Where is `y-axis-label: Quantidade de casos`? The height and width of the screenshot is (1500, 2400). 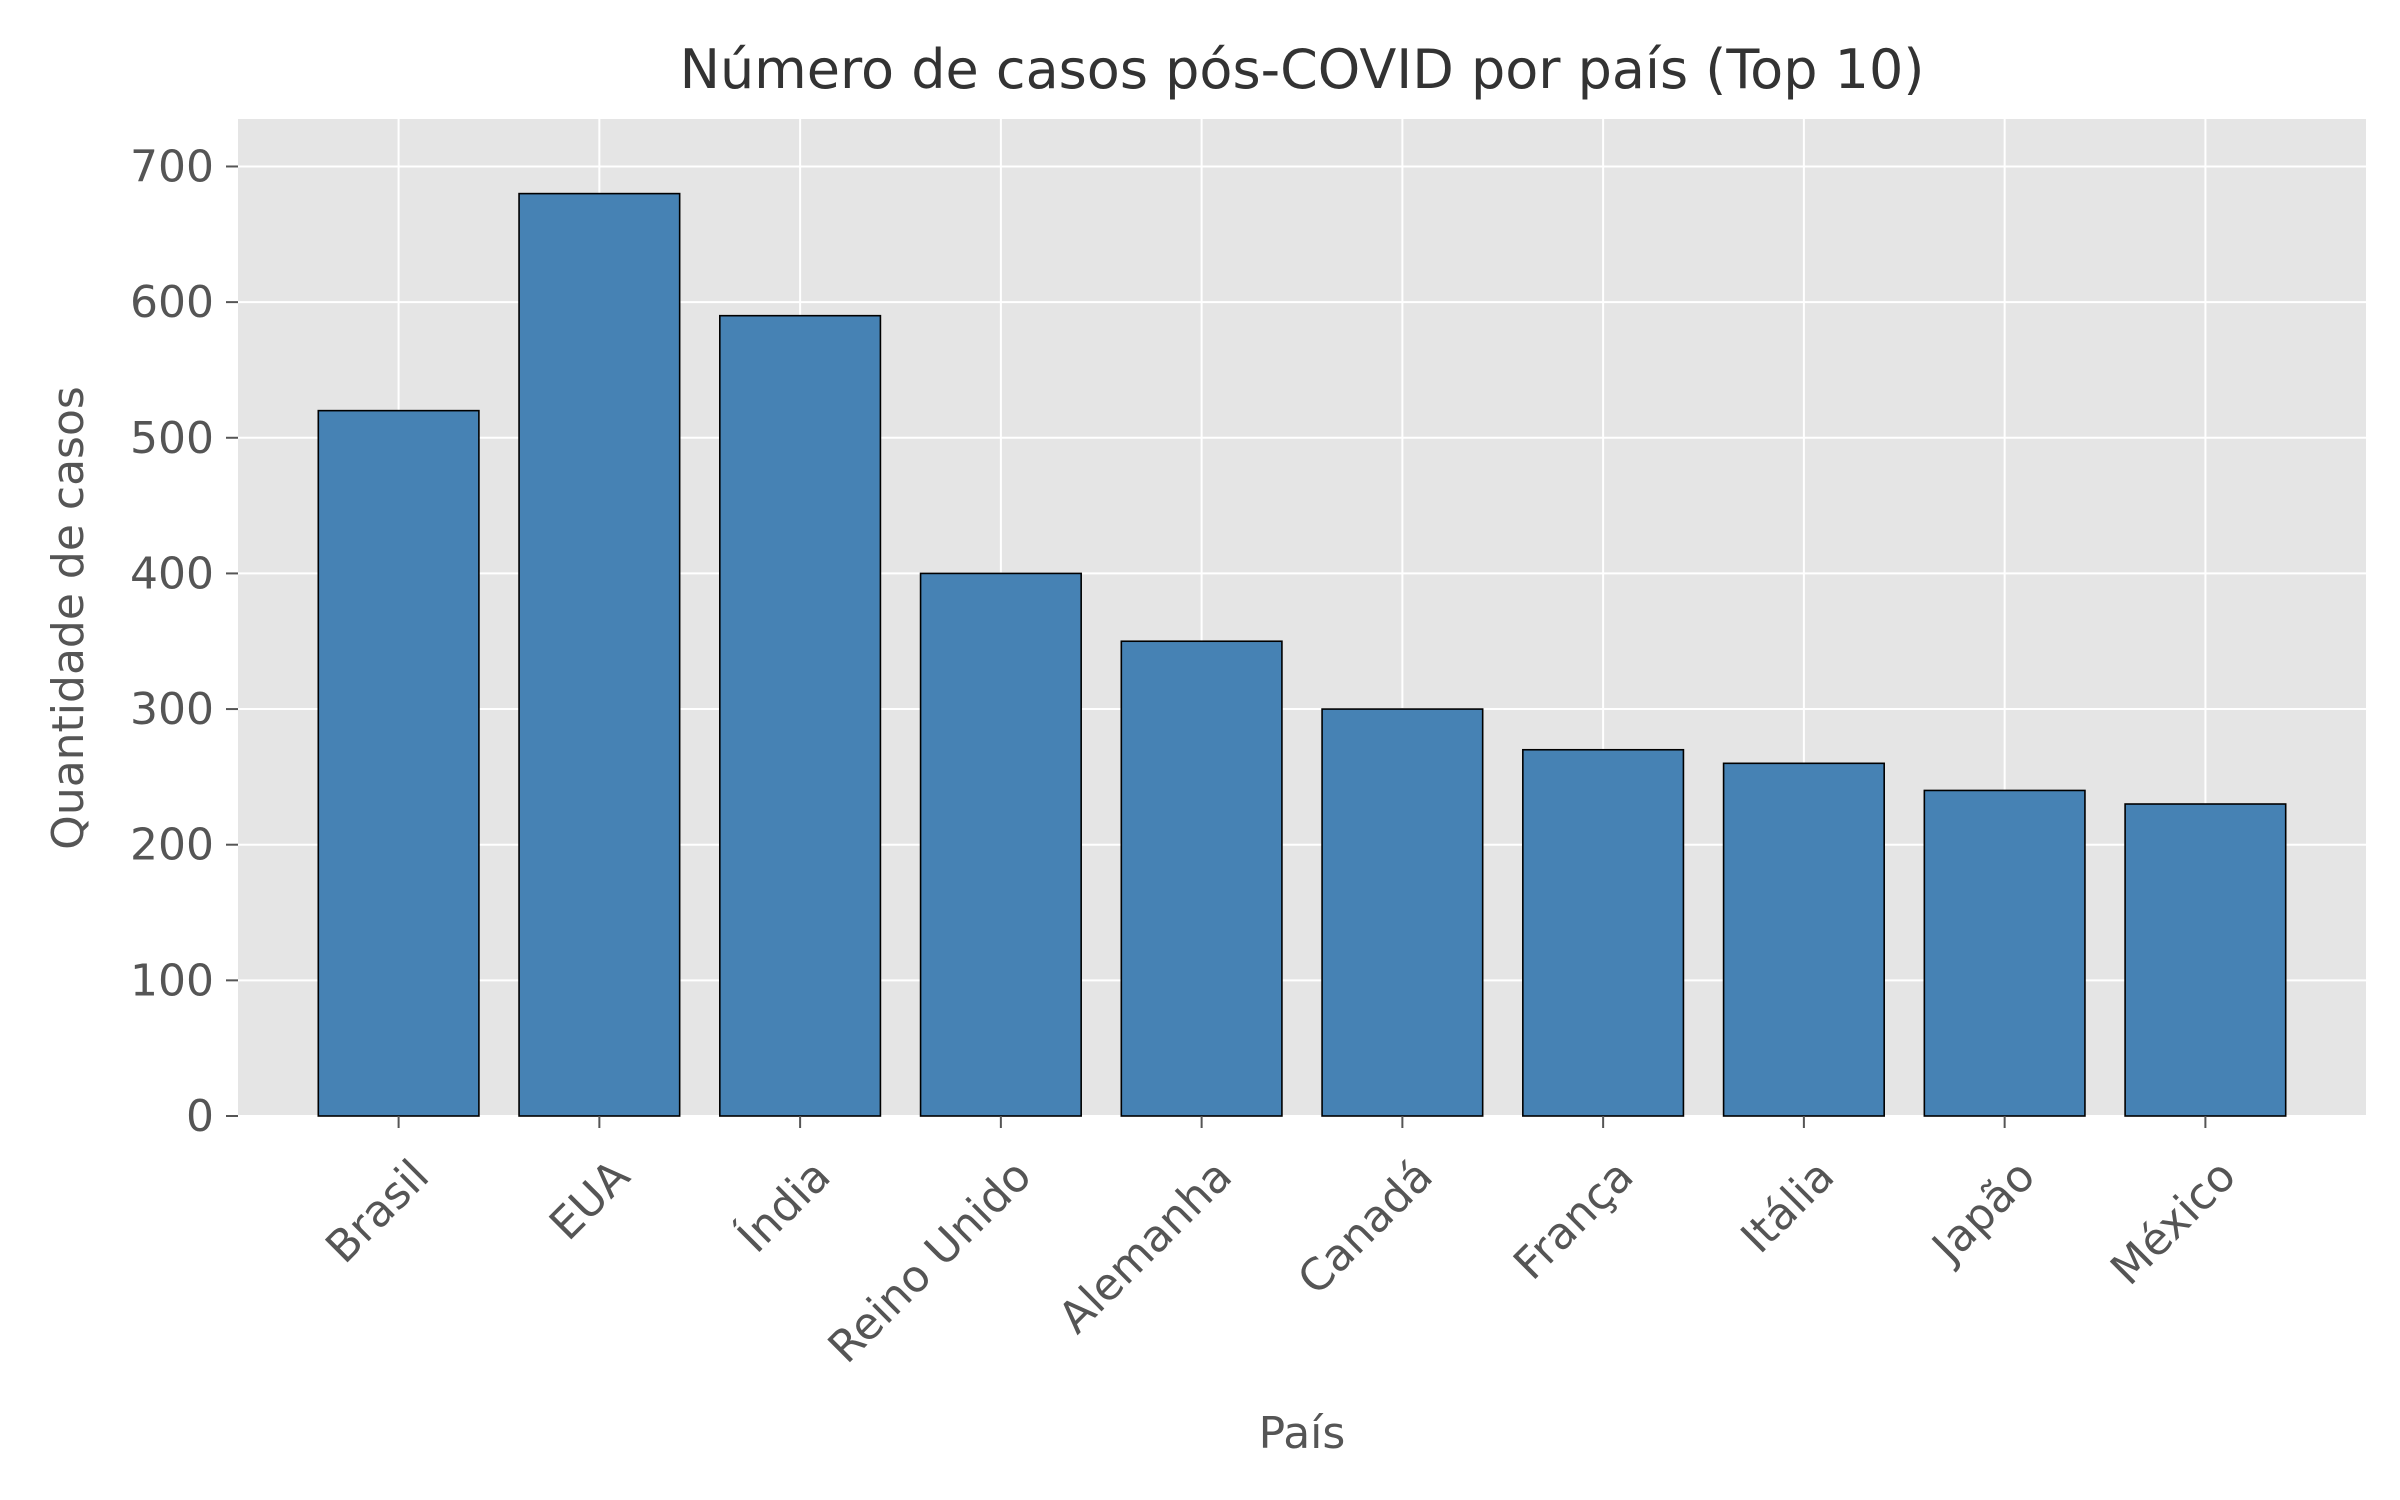
y-axis-label: Quantidade de casos is located at coordinates (68, 618).